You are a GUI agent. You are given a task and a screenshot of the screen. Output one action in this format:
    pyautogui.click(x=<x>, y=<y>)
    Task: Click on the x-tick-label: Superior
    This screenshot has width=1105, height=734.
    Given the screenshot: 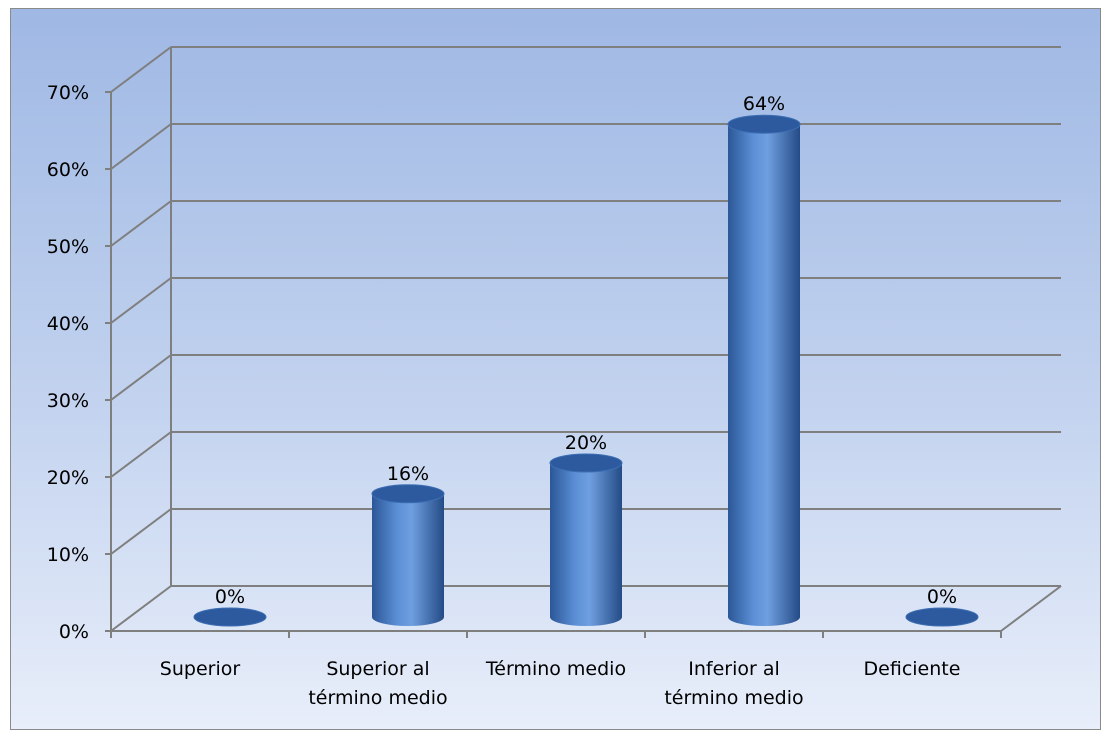 What is the action you would take?
    pyautogui.click(x=200, y=669)
    